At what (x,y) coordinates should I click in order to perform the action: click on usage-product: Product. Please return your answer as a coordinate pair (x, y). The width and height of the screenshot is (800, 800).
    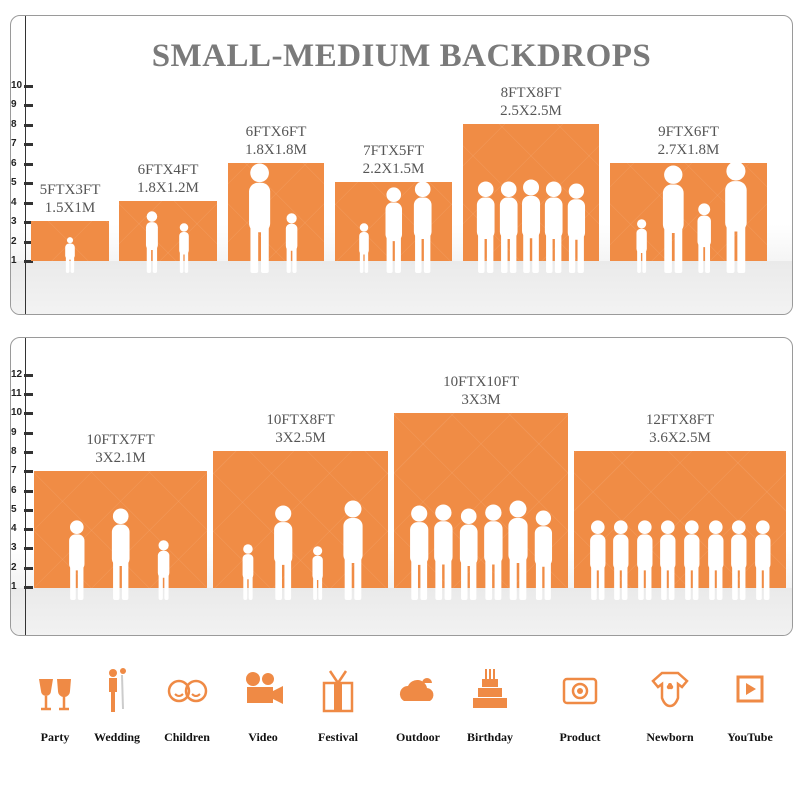
    Looking at the image, I should click on (580, 704).